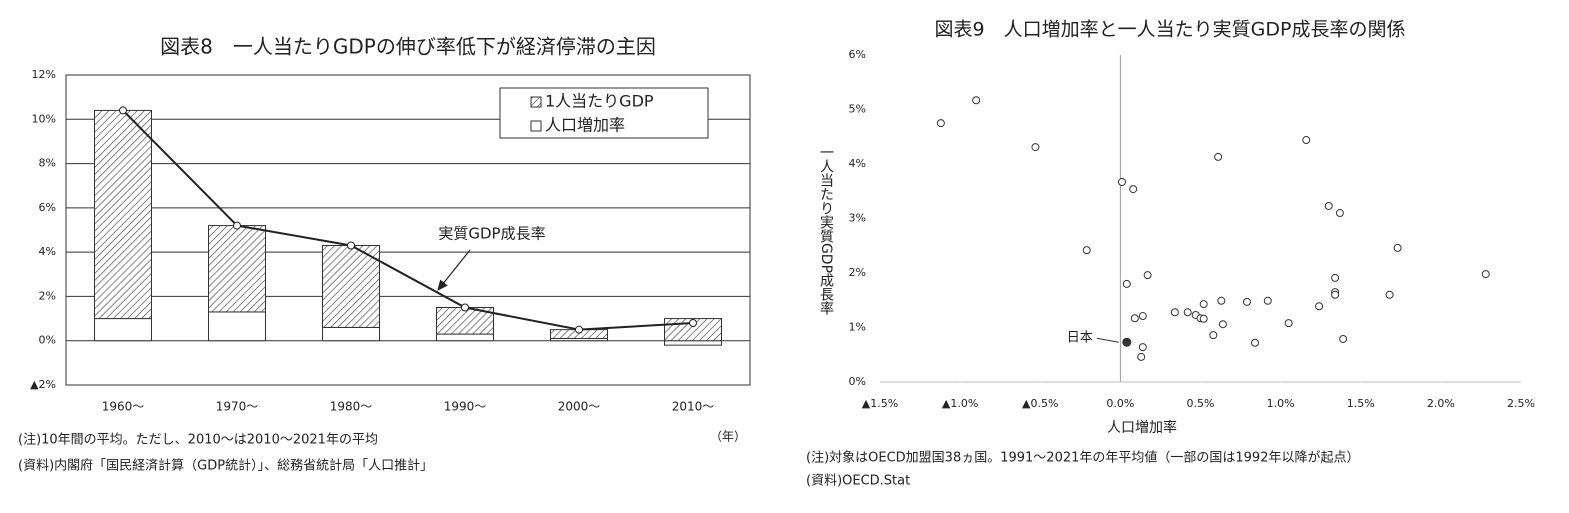 Image resolution: width=1569 pixels, height=513 pixels. I want to click on y-tick-label: 1%, so click(857, 327).